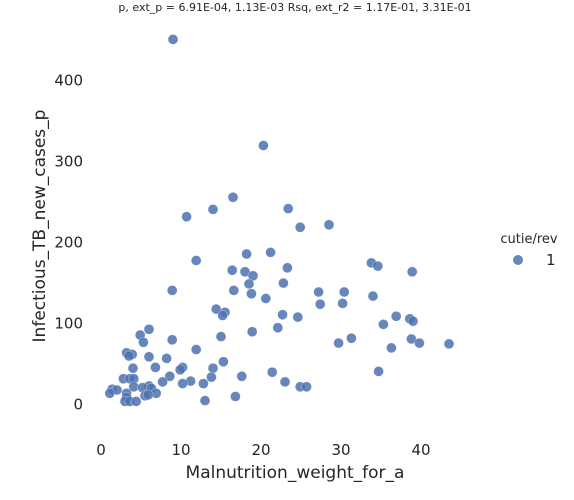 This screenshot has height=500, width=574. What do you see at coordinates (340, 450) in the screenshot?
I see `x-tick-label: 30` at bounding box center [340, 450].